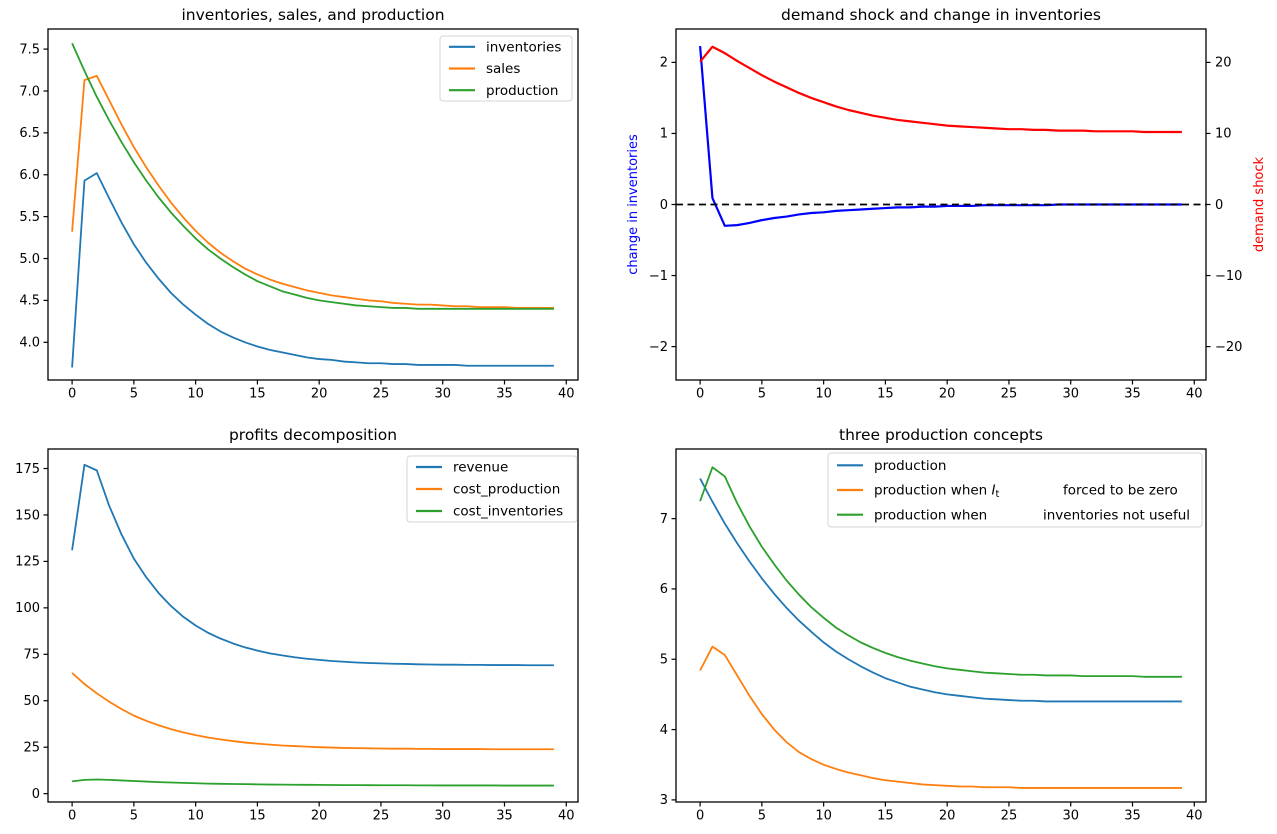  What do you see at coordinates (1219, 205) in the screenshot?
I see `y2-tick-label: 0` at bounding box center [1219, 205].